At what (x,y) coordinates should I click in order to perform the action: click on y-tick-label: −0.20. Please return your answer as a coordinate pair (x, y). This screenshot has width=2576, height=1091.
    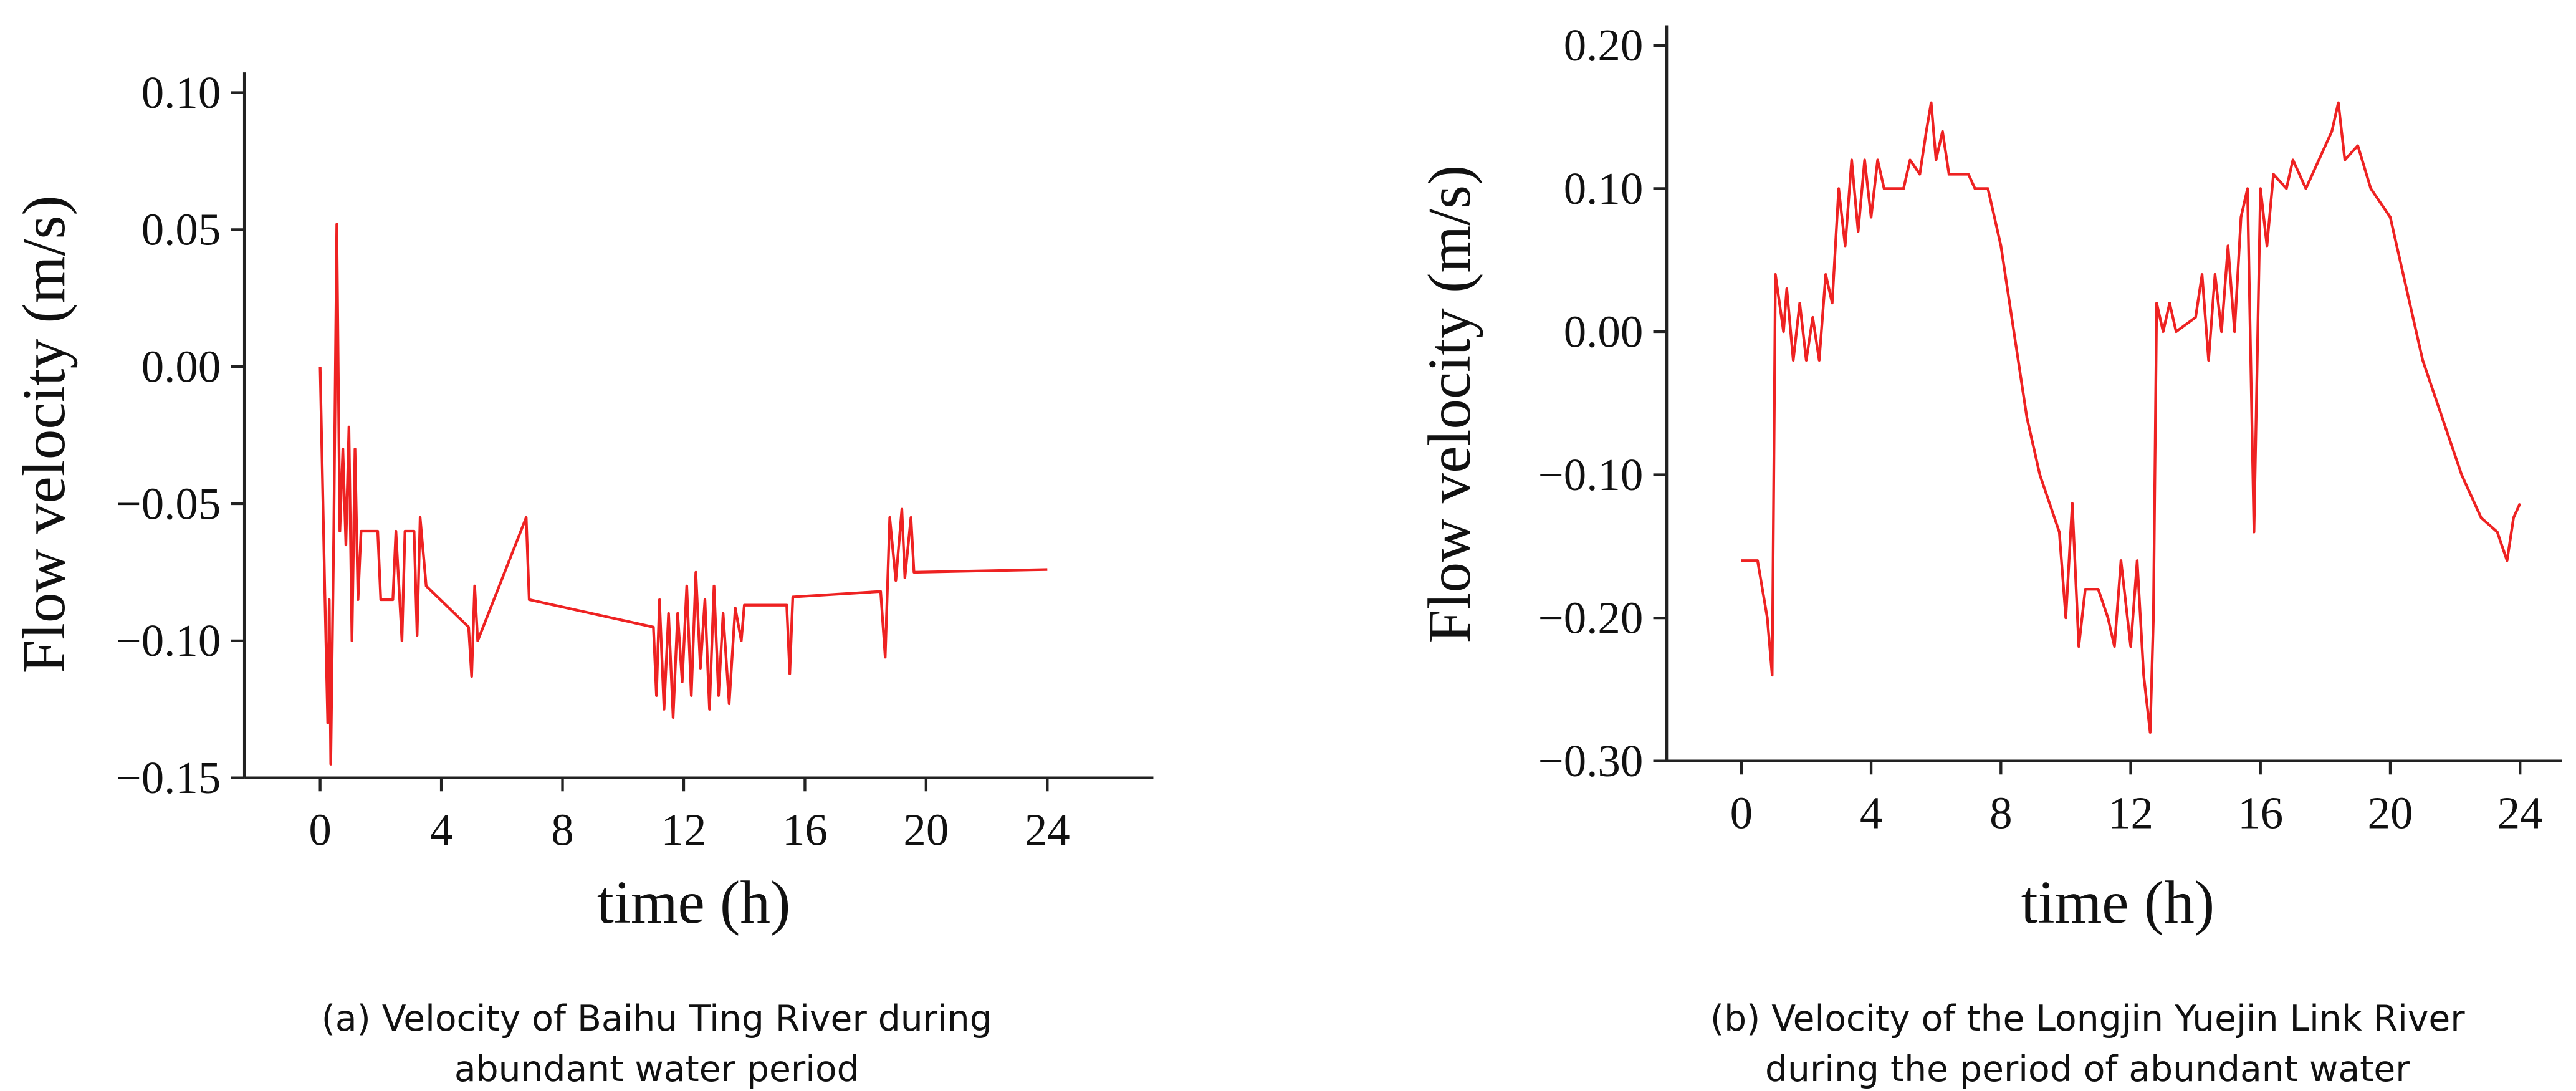
    Looking at the image, I should click on (1591, 617).